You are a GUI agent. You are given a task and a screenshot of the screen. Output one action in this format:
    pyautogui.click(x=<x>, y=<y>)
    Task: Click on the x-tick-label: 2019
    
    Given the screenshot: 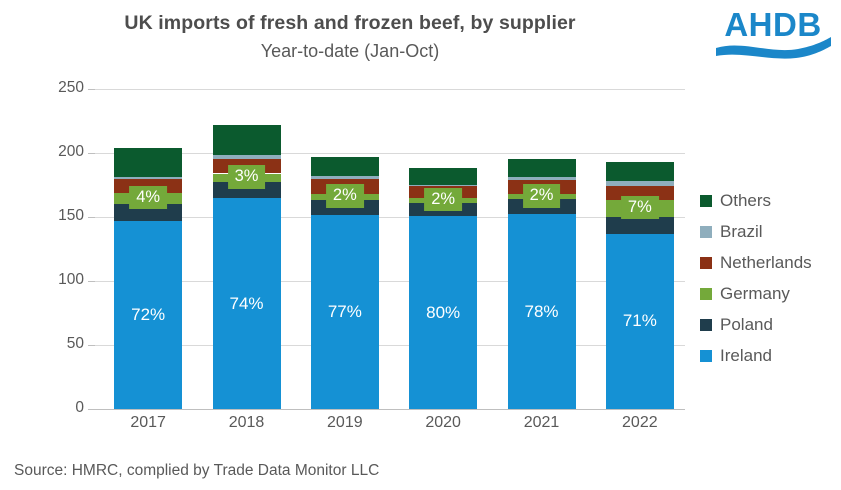 What is the action you would take?
    pyautogui.click(x=345, y=422)
    